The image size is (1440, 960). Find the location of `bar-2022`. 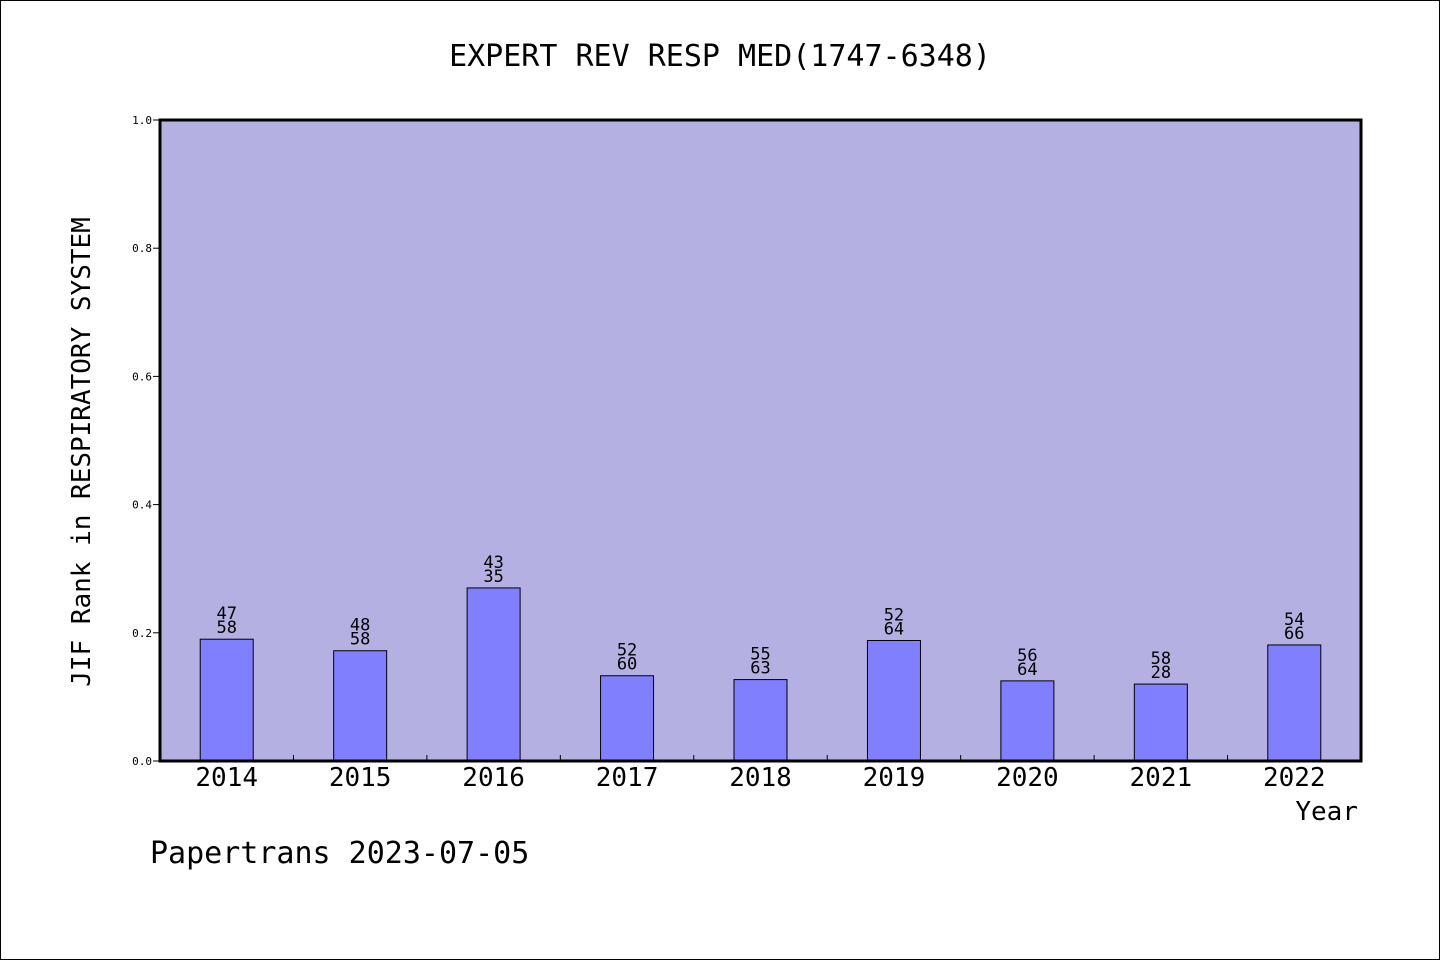

bar-2022 is located at coordinates (1294, 703).